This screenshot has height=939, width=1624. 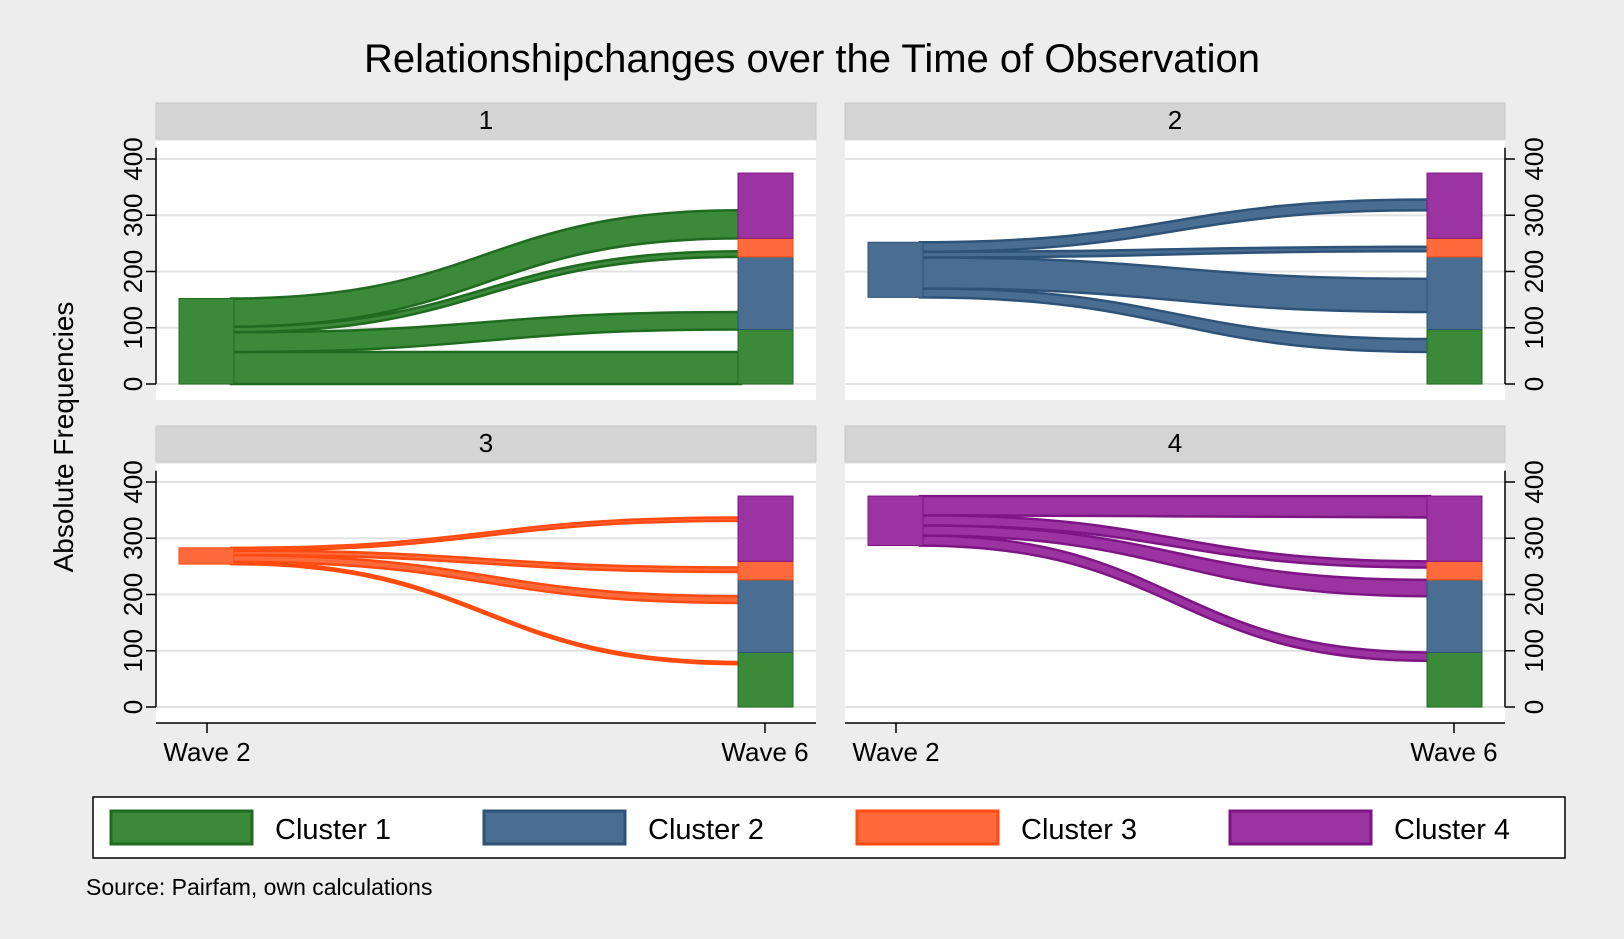 I want to click on legend: Cluster 1 Cluster 2 Cluster 3 Cluster 4, so click(x=829, y=827).